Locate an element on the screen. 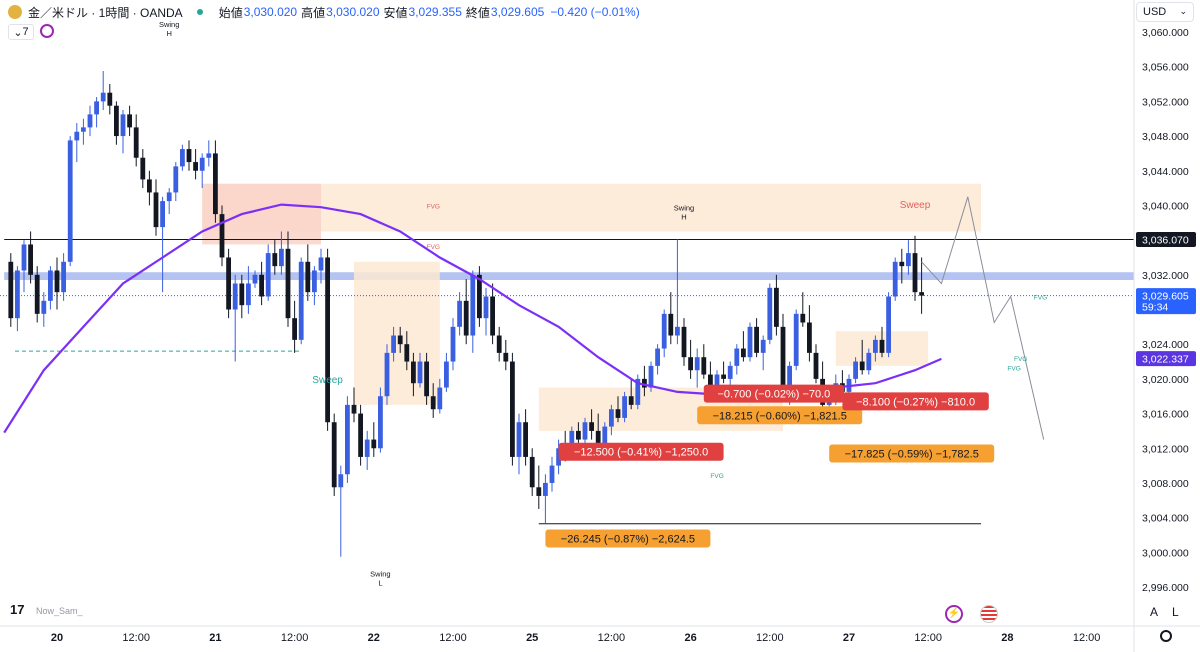 This screenshot has width=1200, height=652. y-tick-label: 3,000.000 is located at coordinates (1165, 553).